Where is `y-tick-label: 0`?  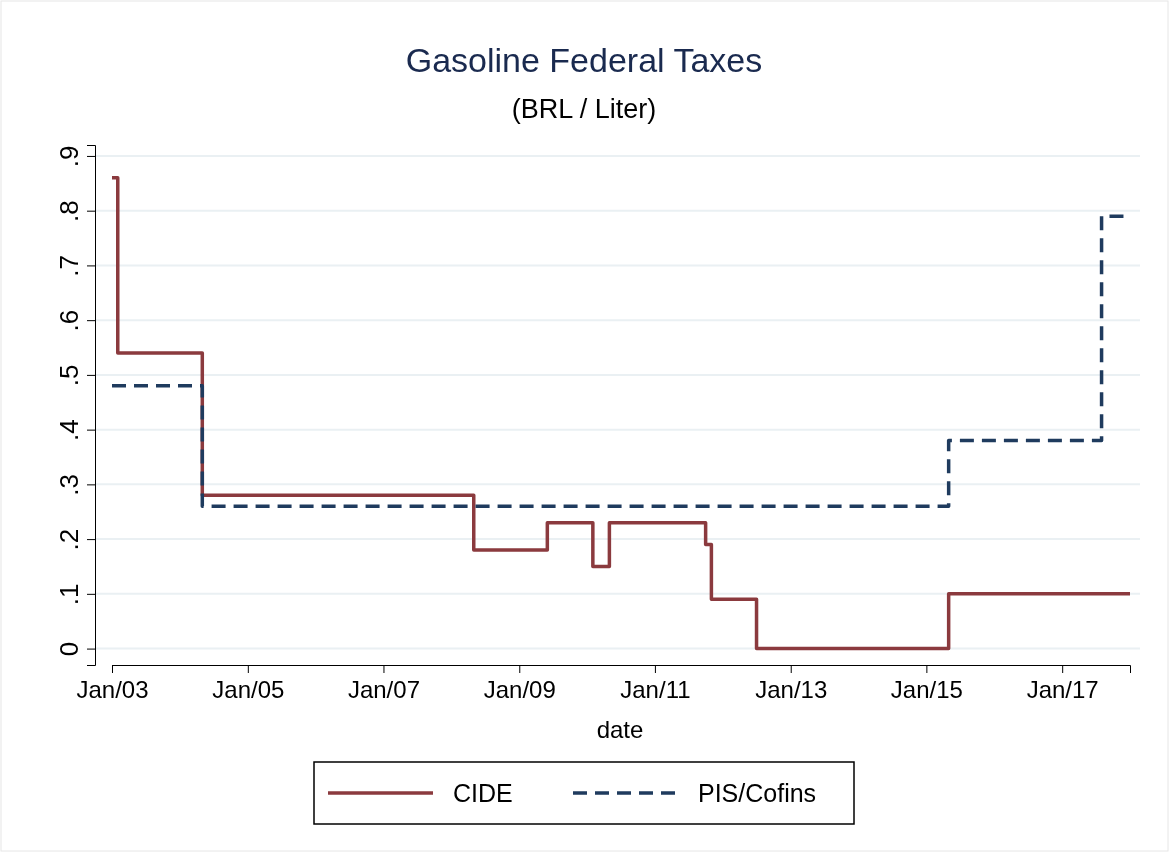
y-tick-label: 0 is located at coordinates (69, 649).